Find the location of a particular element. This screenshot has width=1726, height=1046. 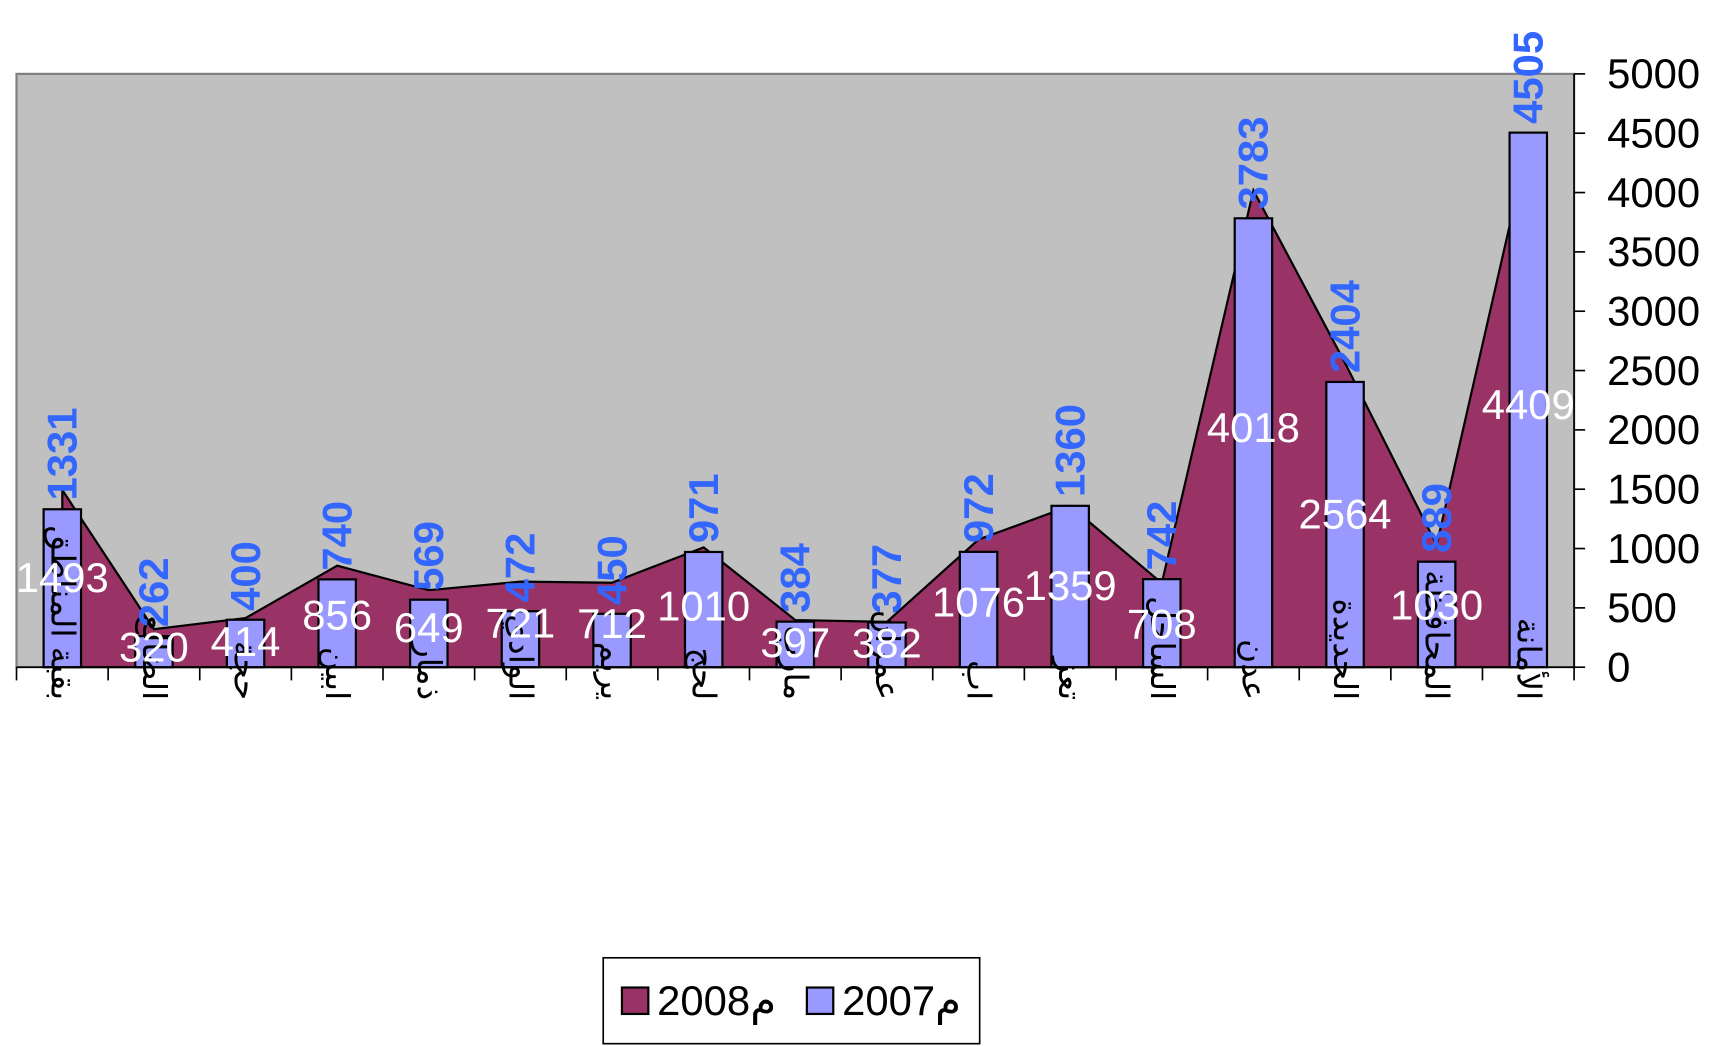

data-label: 382 is located at coordinates (887, 643).